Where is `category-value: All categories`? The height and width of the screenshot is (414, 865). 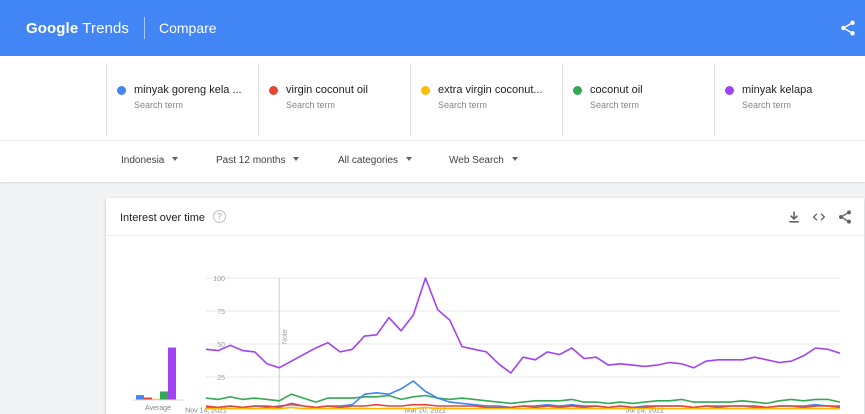
category-value: All categories is located at coordinates (368, 160).